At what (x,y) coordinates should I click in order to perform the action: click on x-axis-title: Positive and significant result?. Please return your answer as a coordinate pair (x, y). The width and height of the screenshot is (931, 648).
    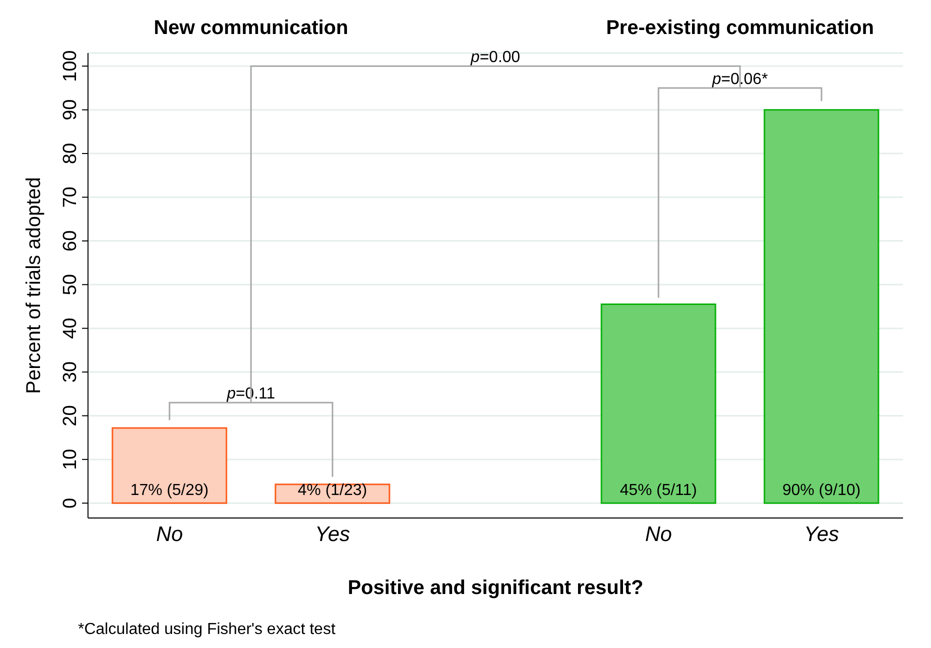
    Looking at the image, I should click on (496, 588).